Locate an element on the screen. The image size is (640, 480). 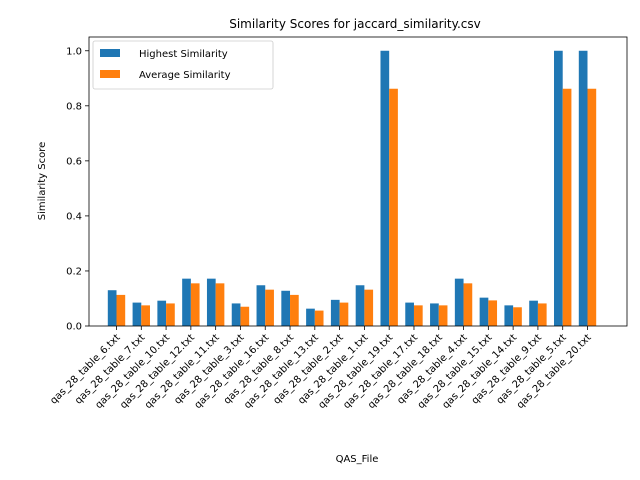
y-tick-label: 1.0 is located at coordinates (74, 51).